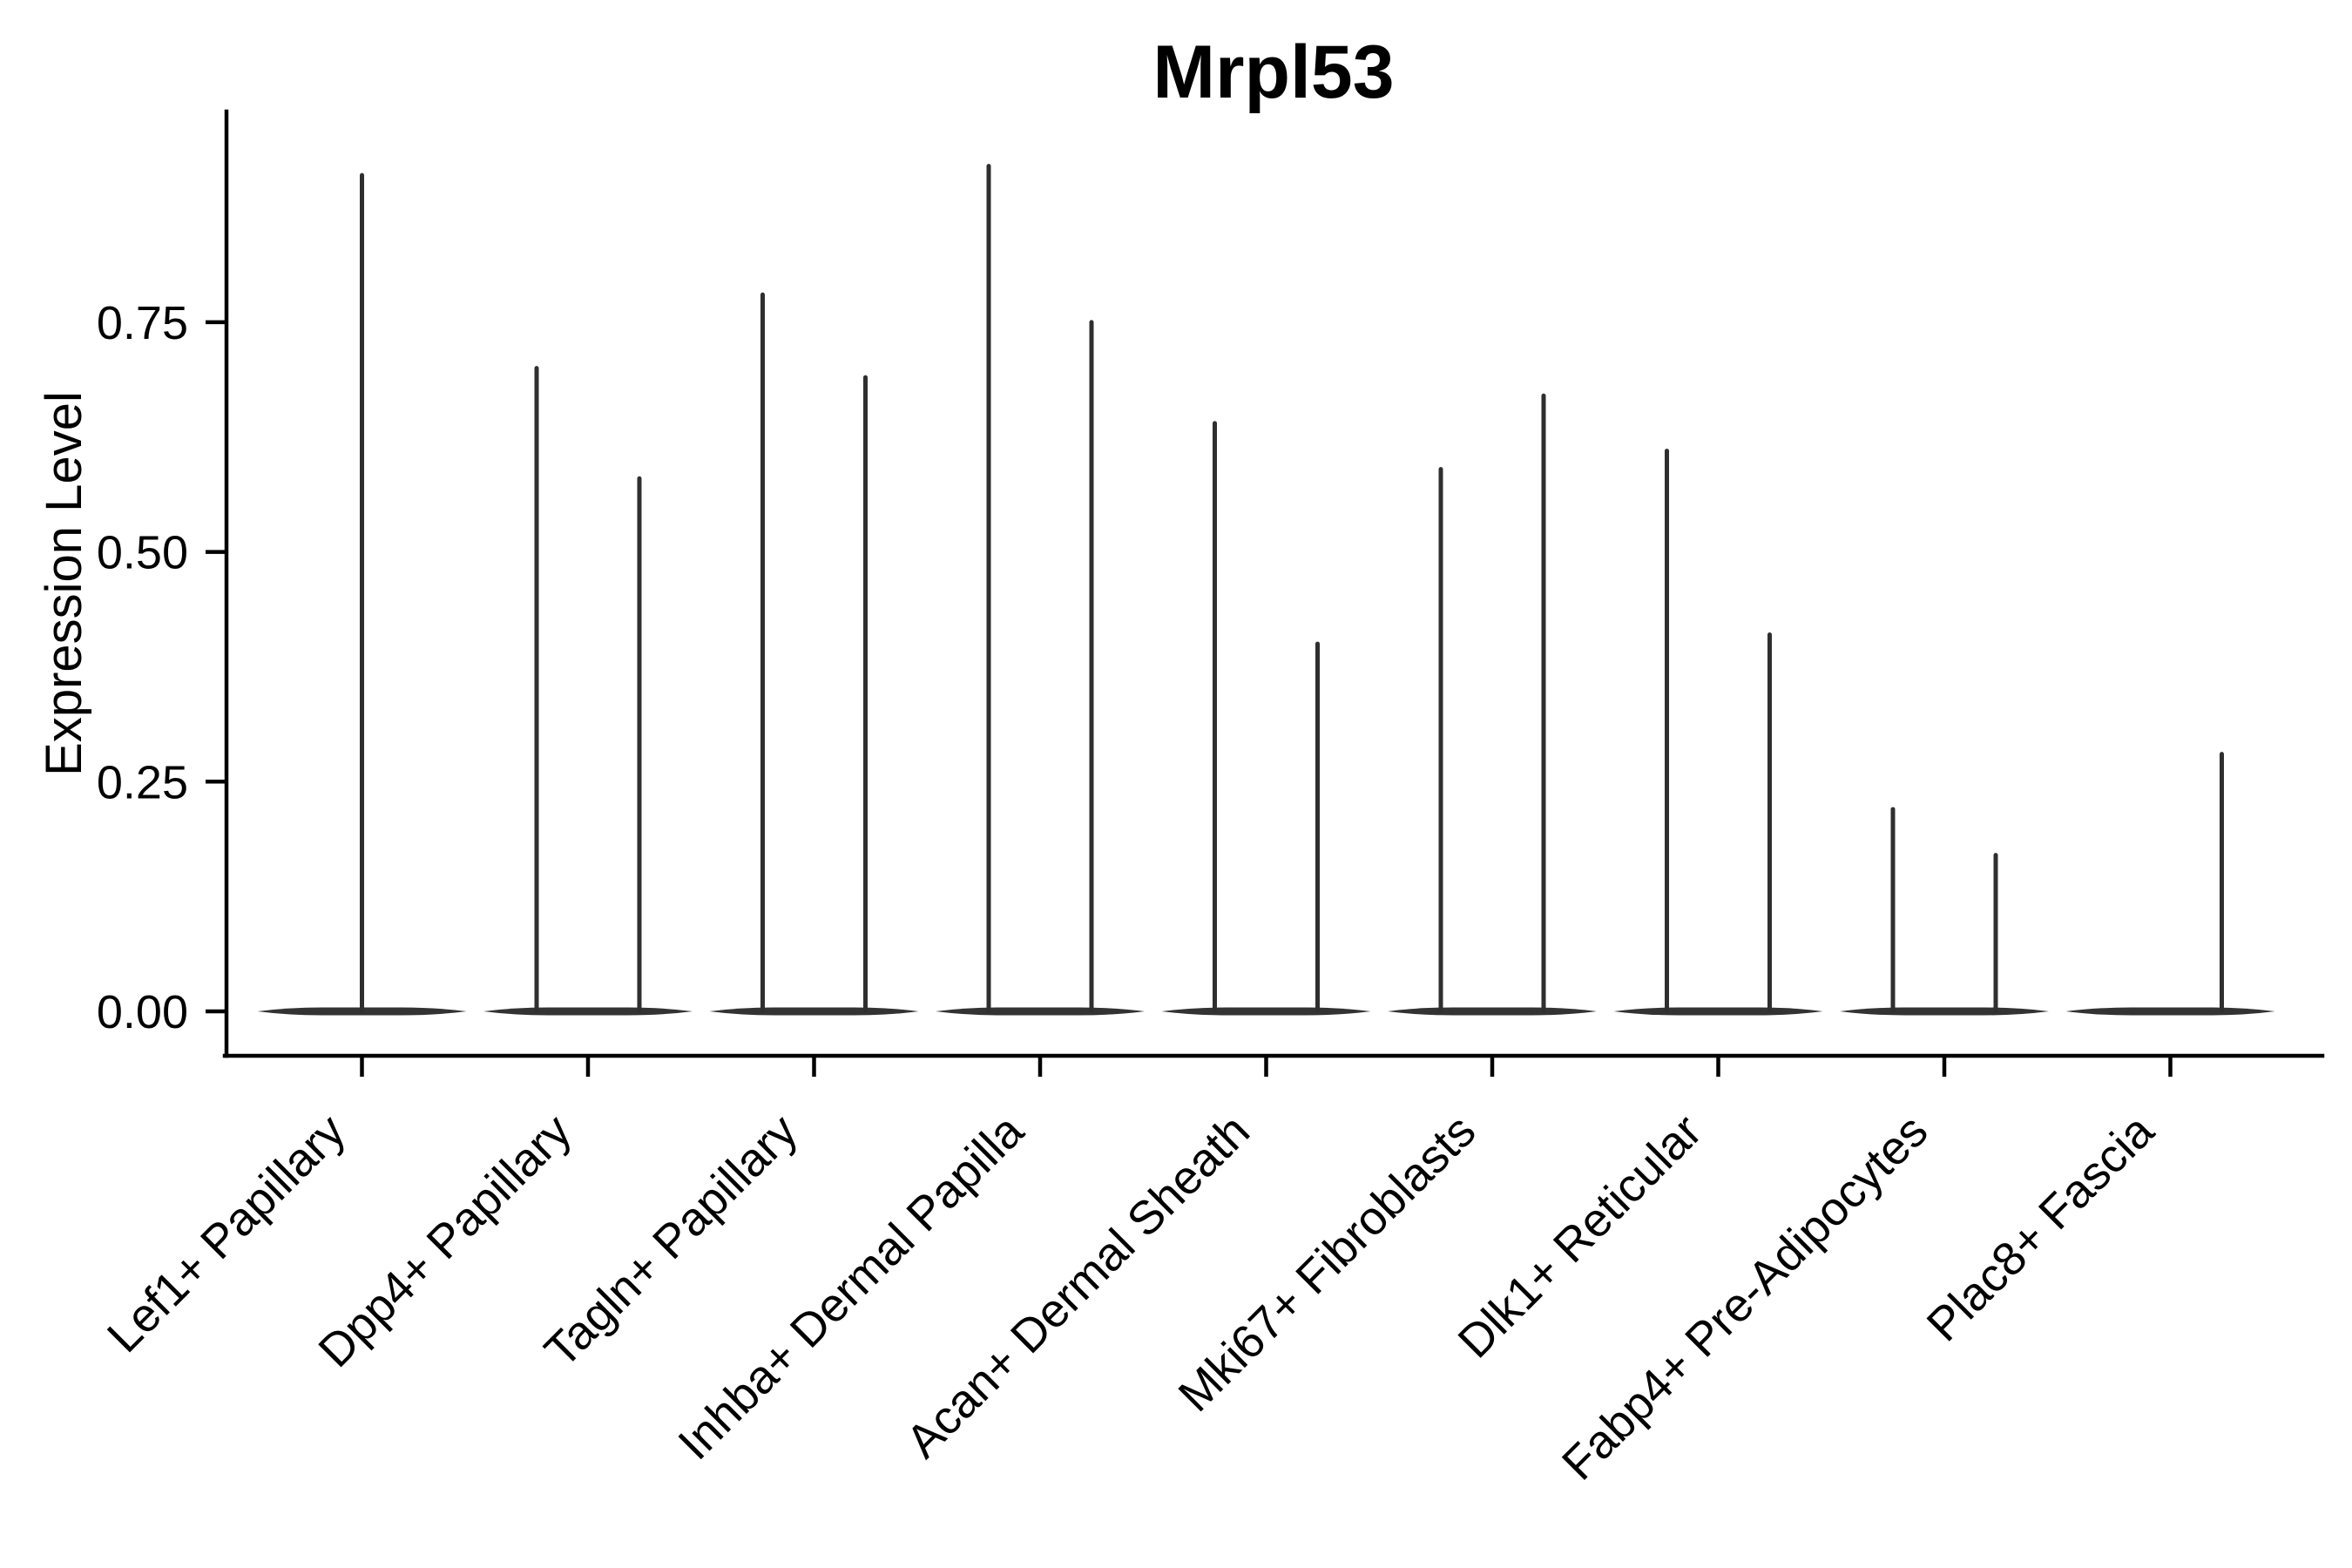  I want to click on x-category-label: Dlk1+ Reticular, so click(1580, 1236).